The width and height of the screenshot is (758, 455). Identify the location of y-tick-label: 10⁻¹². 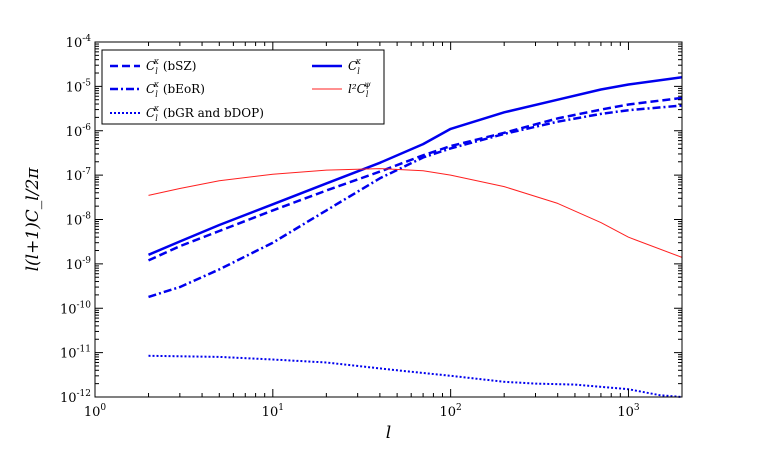
(75, 397).